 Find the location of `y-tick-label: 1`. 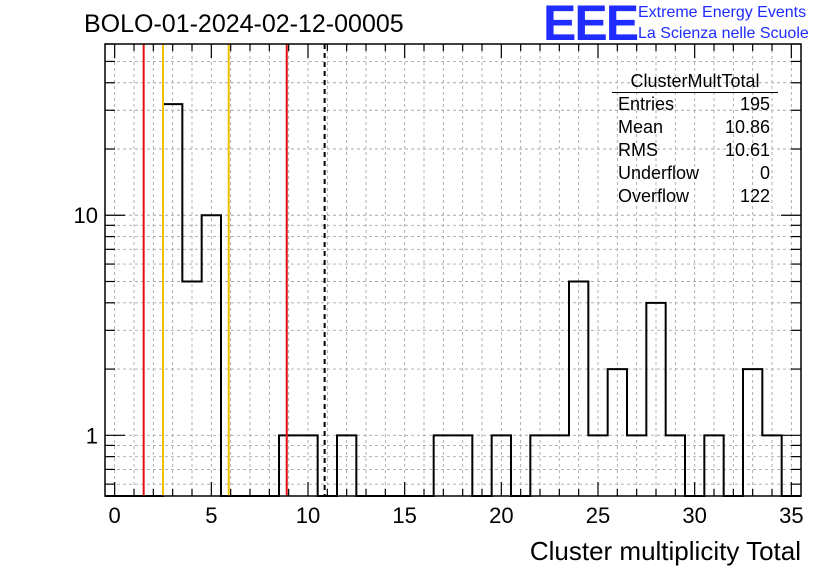

y-tick-label: 1 is located at coordinates (92, 435).